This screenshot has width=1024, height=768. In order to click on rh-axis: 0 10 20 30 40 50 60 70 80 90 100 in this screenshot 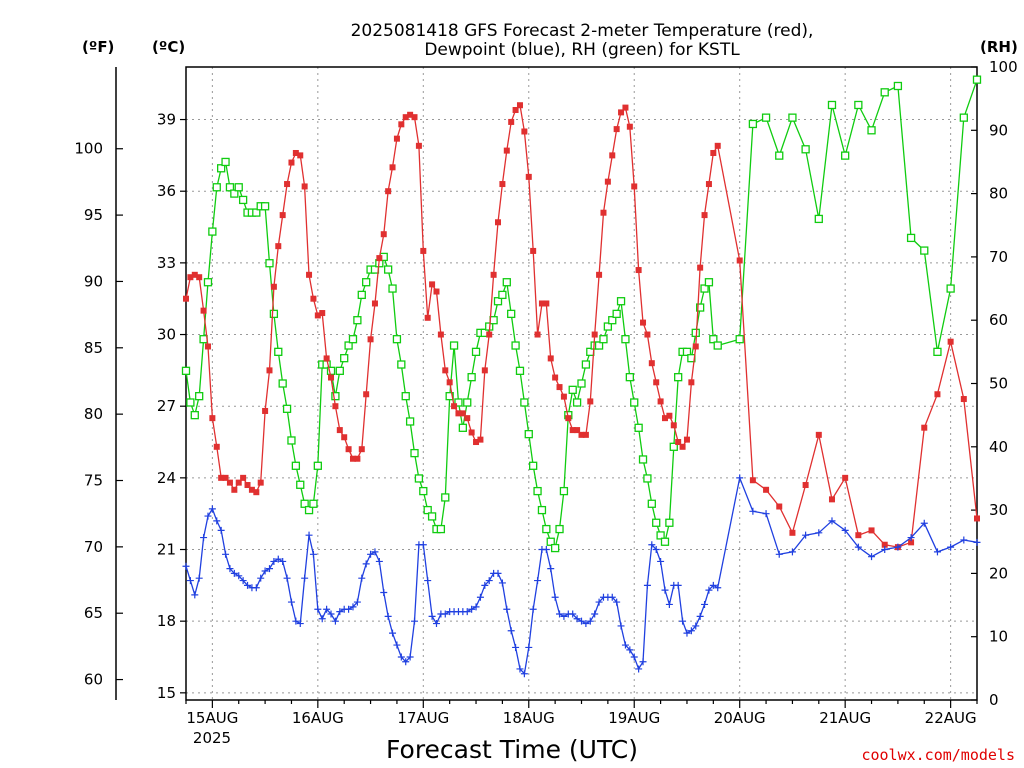, I will do `click(994, 383)`.